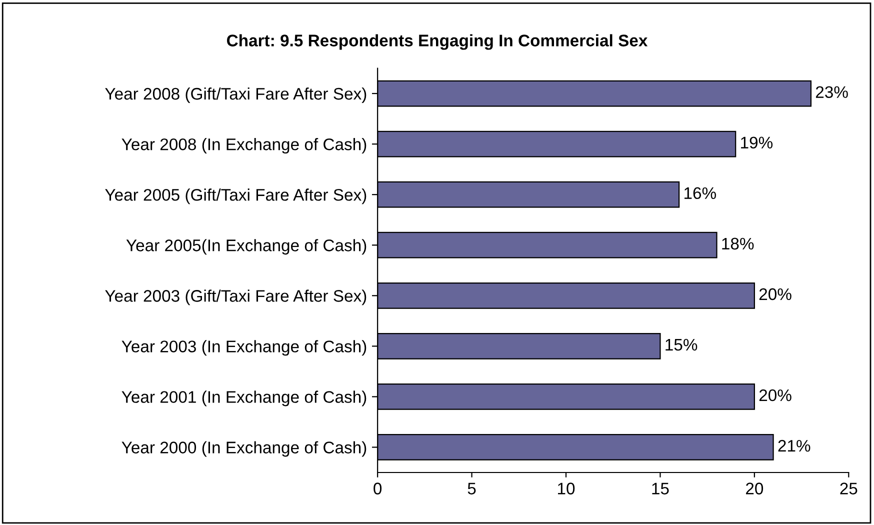  I want to click on y-tick-label: Year 2000 (In Exchange of Cash), so click(244, 449).